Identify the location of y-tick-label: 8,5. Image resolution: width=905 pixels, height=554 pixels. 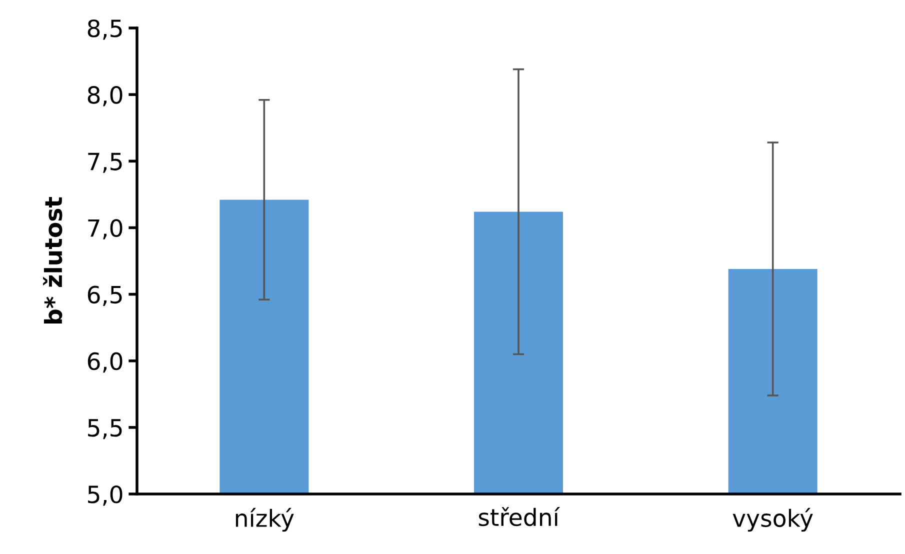
(105, 29).